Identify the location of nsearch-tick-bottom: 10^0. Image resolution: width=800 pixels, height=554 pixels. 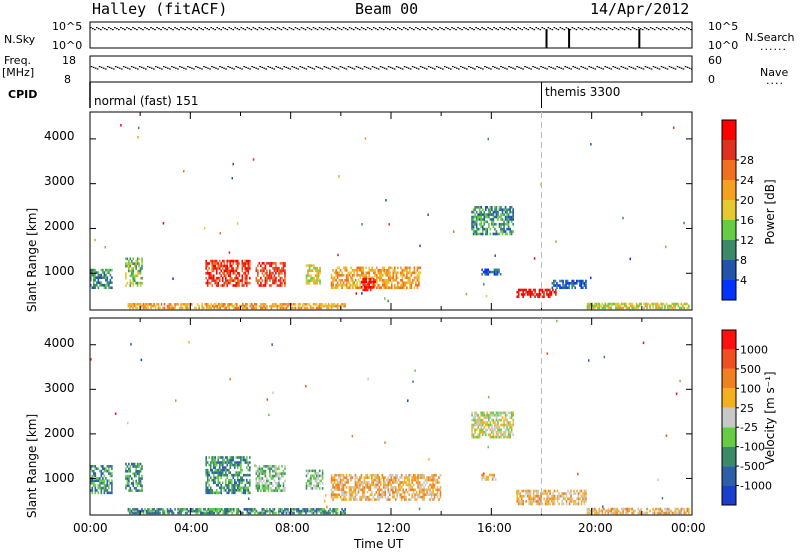
(723, 45).